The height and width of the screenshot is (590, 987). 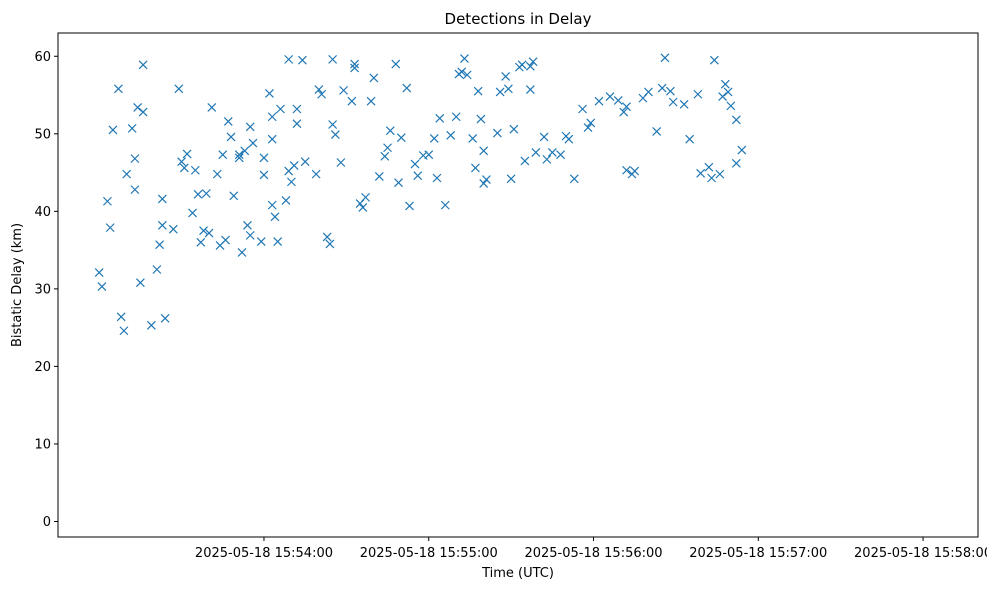 I want to click on y-tick-label: 10, so click(x=42, y=444).